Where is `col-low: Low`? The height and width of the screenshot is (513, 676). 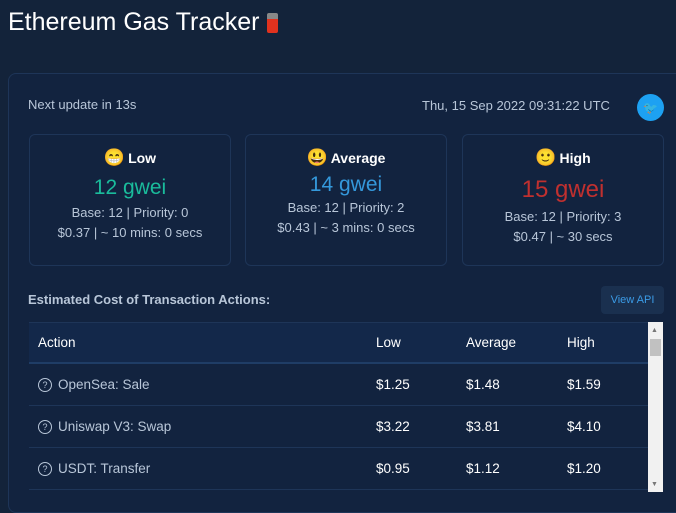 col-low: Low is located at coordinates (388, 342).